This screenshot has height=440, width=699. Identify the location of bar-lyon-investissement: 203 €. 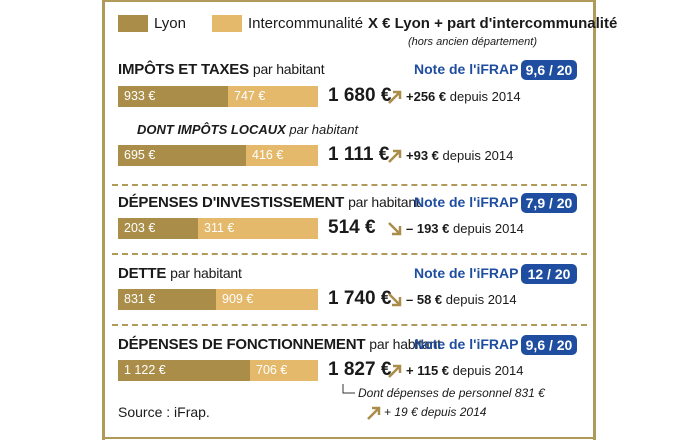
(158, 228).